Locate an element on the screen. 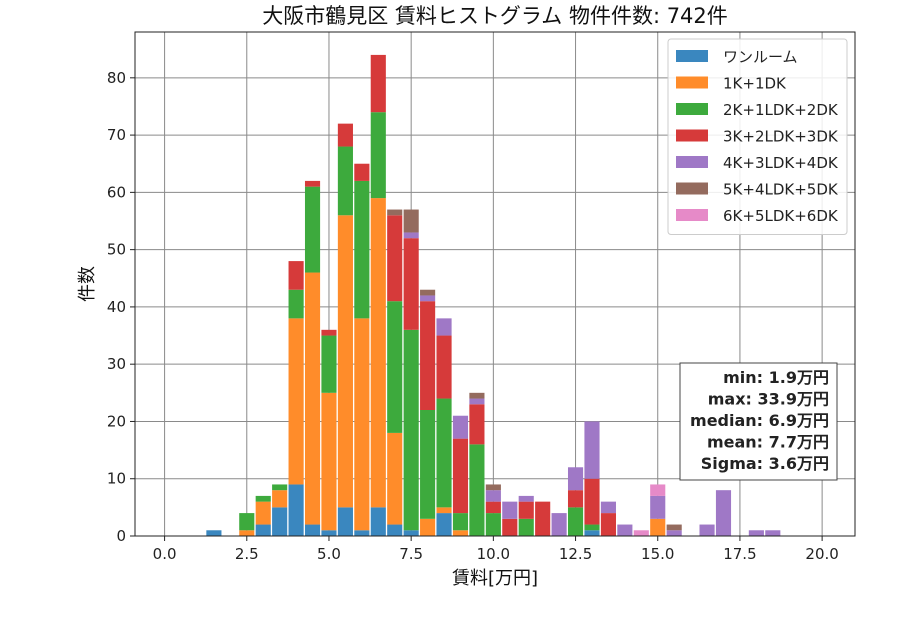 The width and height of the screenshot is (900, 630). y-tick-label: 0 is located at coordinates (121, 536).